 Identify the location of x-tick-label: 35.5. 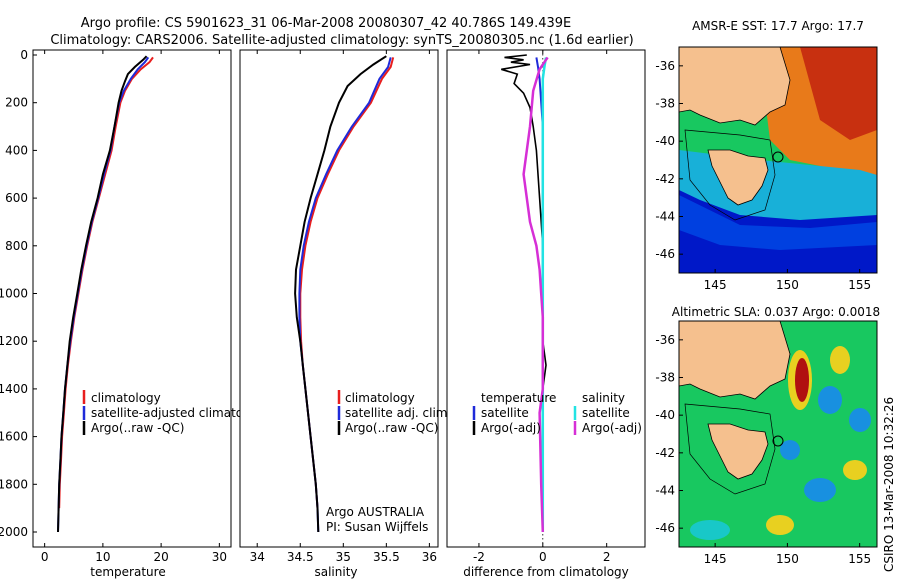
(386, 557).